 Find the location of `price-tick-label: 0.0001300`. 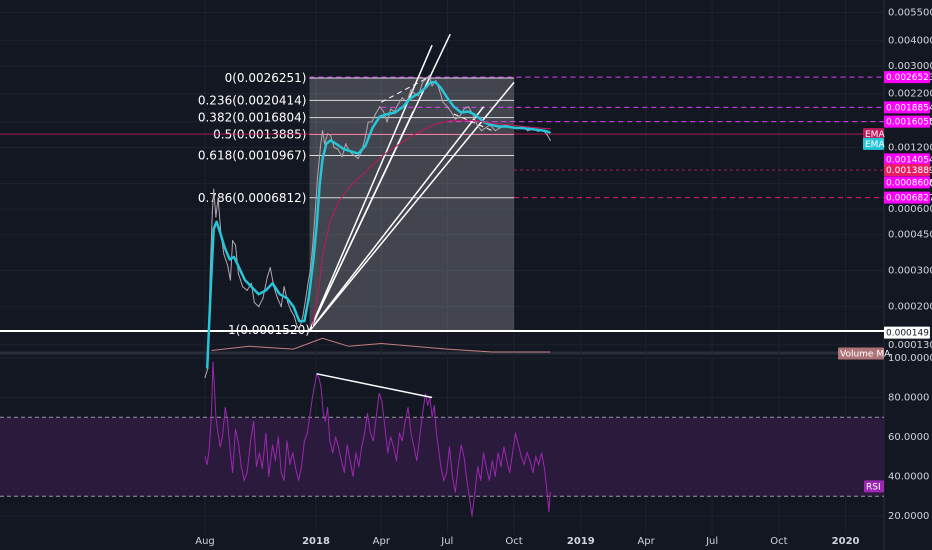

price-tick-label: 0.0001300 is located at coordinates (910, 345).